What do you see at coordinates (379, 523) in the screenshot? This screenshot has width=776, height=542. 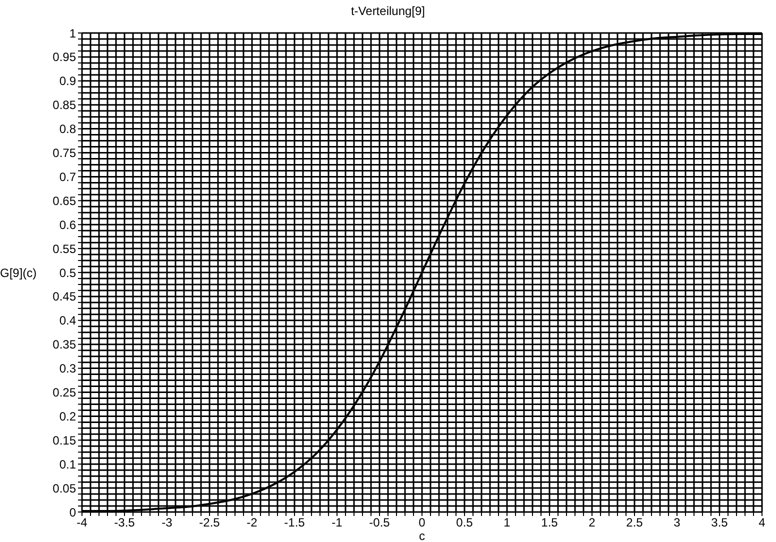 I see `x-tick-label: -0.5` at bounding box center [379, 523].